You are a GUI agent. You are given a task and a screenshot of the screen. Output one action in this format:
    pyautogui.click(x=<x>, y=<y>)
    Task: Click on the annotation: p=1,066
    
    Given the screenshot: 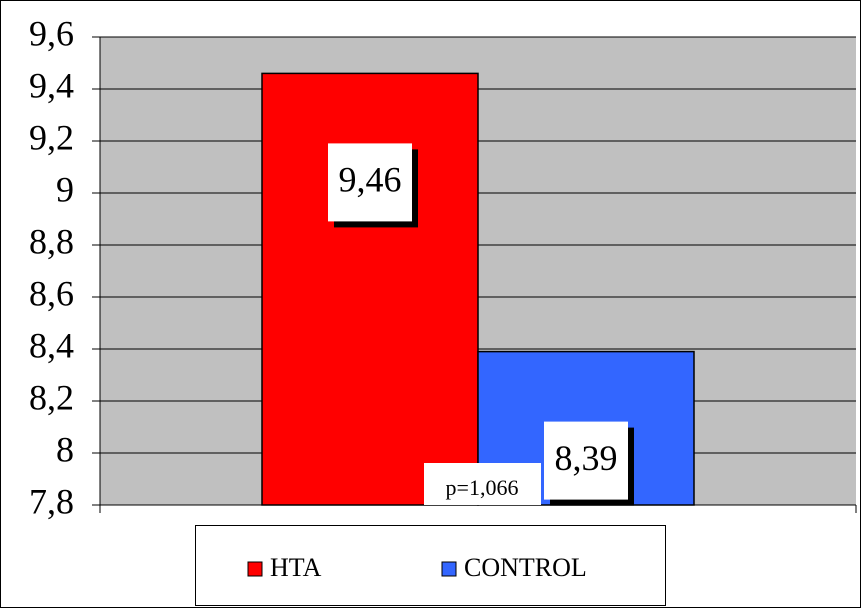 What is the action you would take?
    pyautogui.click(x=482, y=487)
    